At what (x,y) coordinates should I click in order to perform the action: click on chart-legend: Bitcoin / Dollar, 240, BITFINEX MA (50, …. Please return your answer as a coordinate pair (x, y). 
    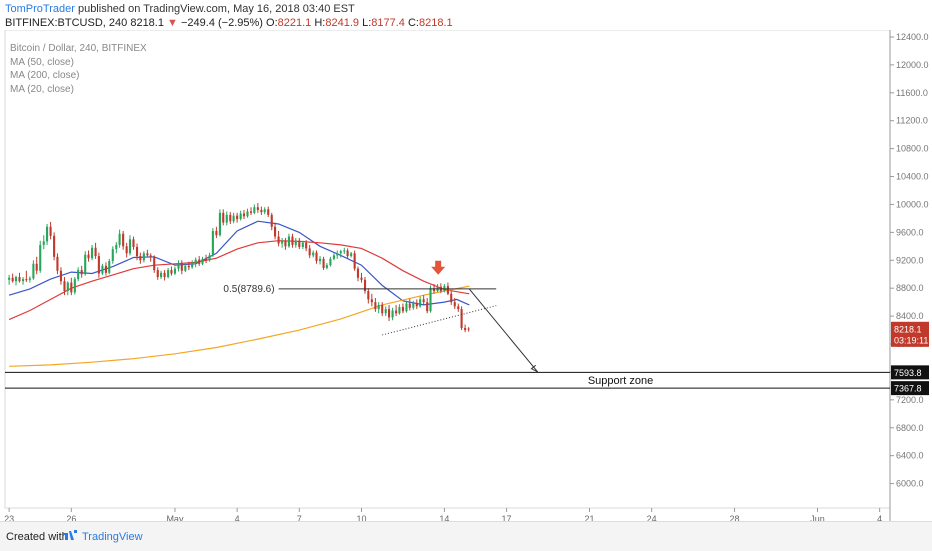
    Looking at the image, I should click on (78, 69).